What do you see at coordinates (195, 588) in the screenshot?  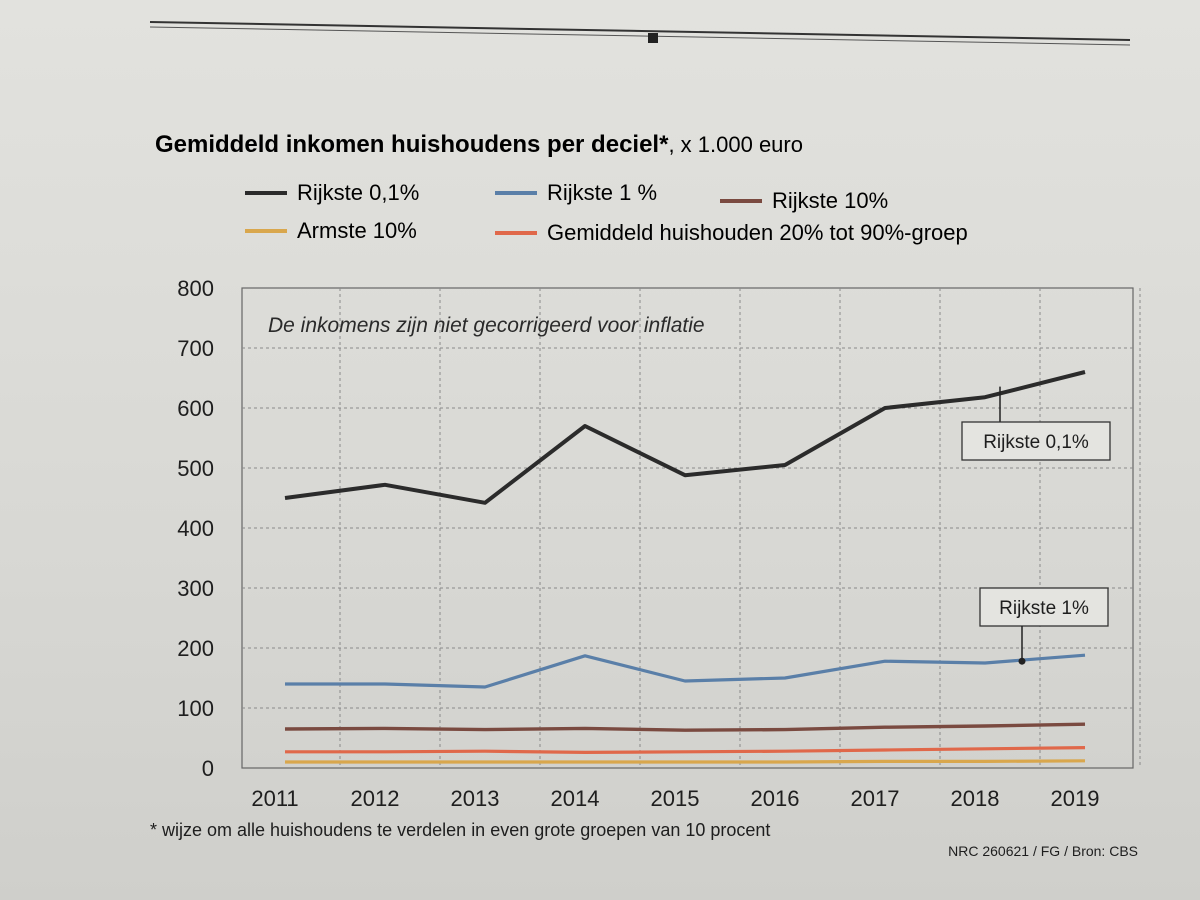 I see `y-tick-label: 300` at bounding box center [195, 588].